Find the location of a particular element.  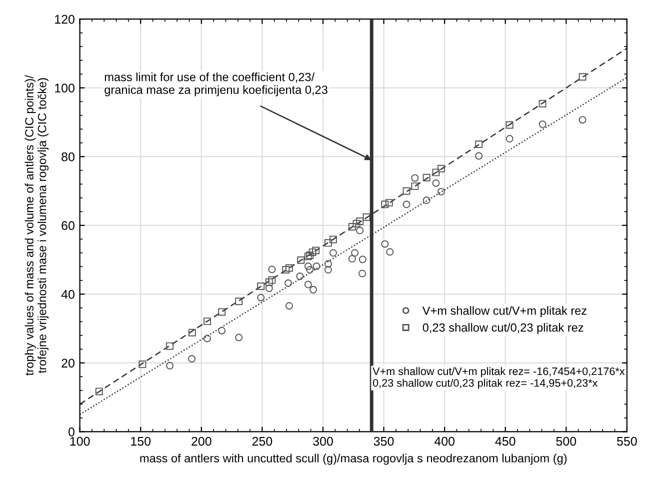

legend-label: 0,23 shallow cut/0,23 plitak rez is located at coordinates (503, 328).